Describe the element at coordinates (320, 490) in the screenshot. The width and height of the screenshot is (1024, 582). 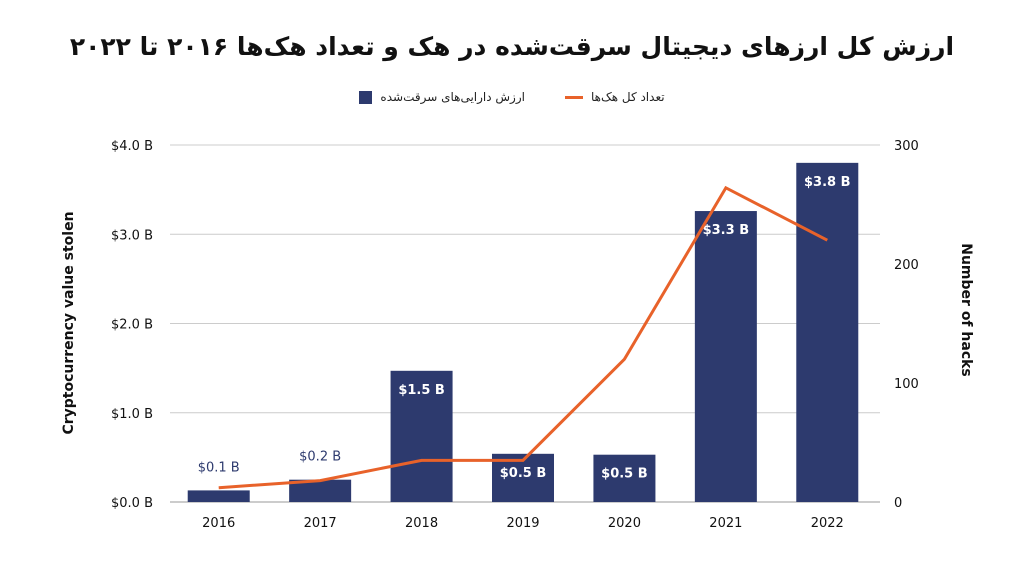
I see `bar-2017` at that location.